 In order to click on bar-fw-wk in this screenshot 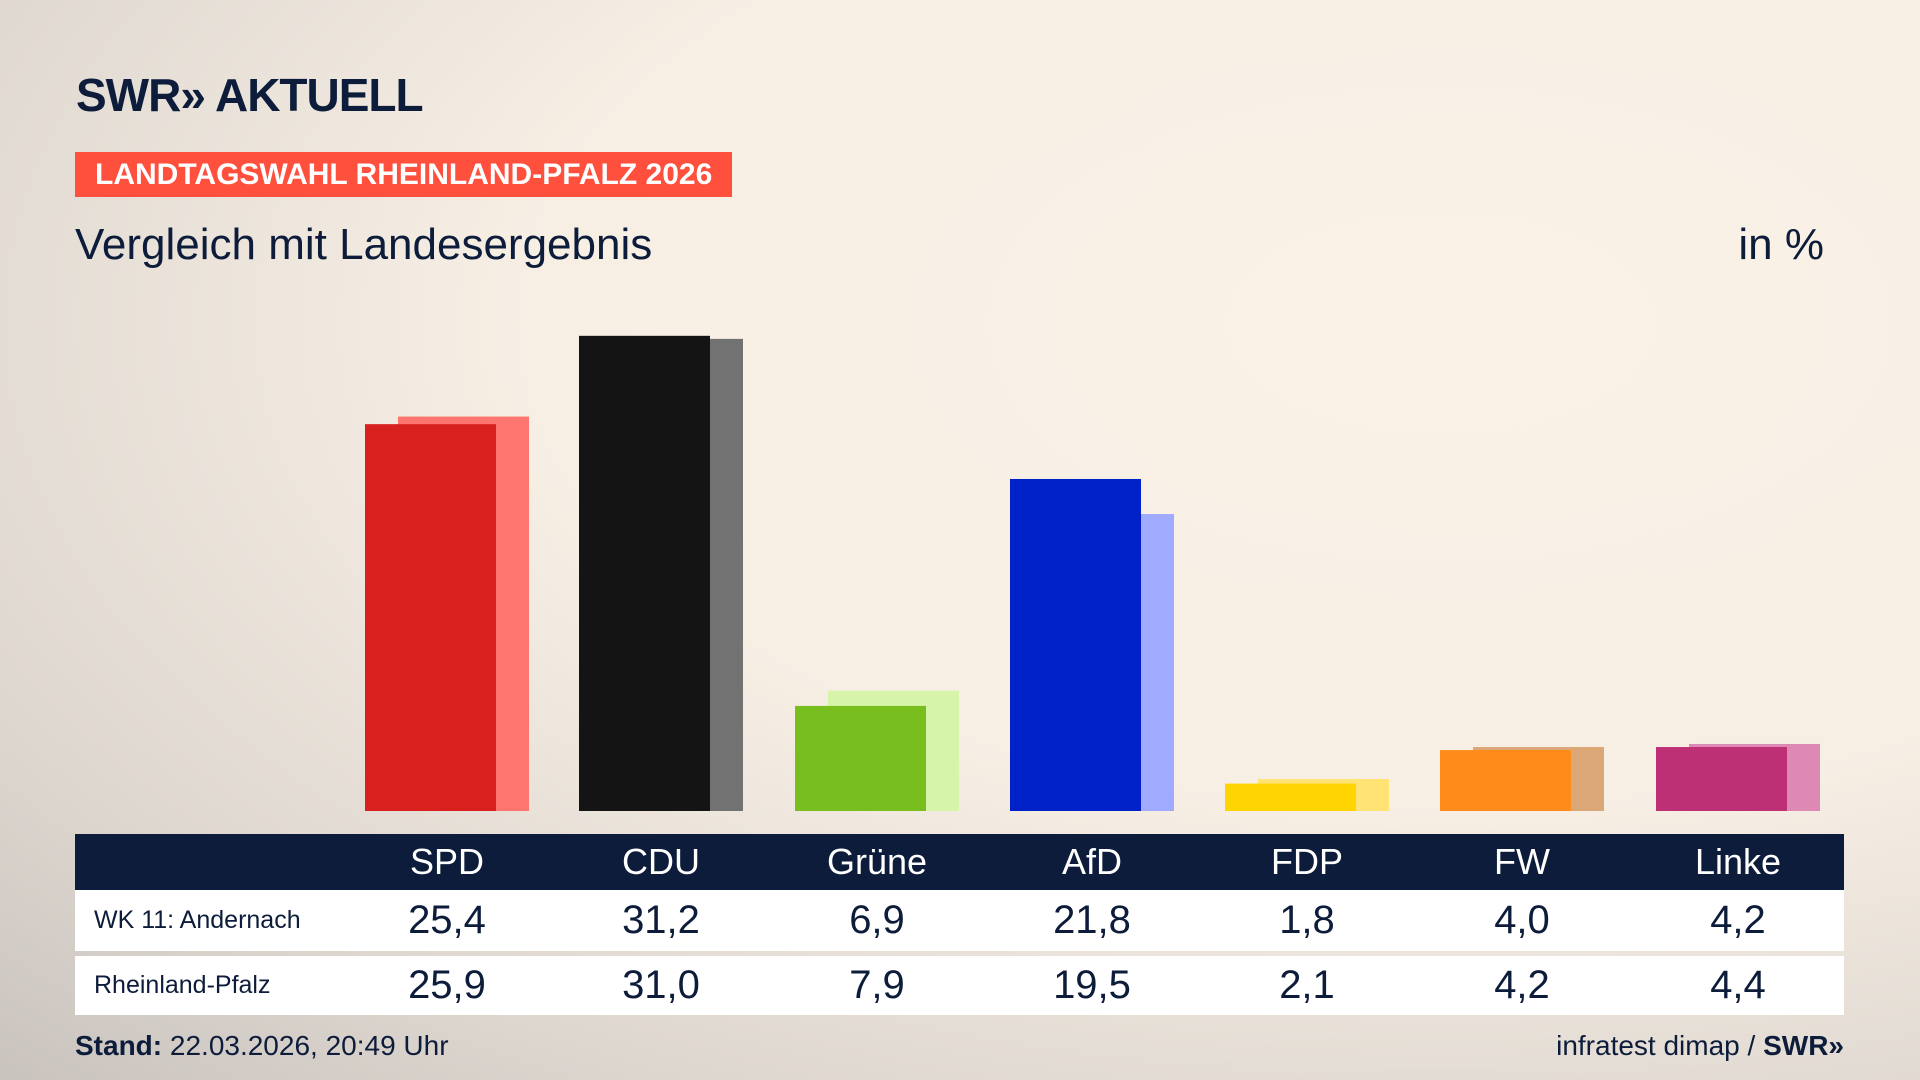, I will do `click(1505, 780)`.